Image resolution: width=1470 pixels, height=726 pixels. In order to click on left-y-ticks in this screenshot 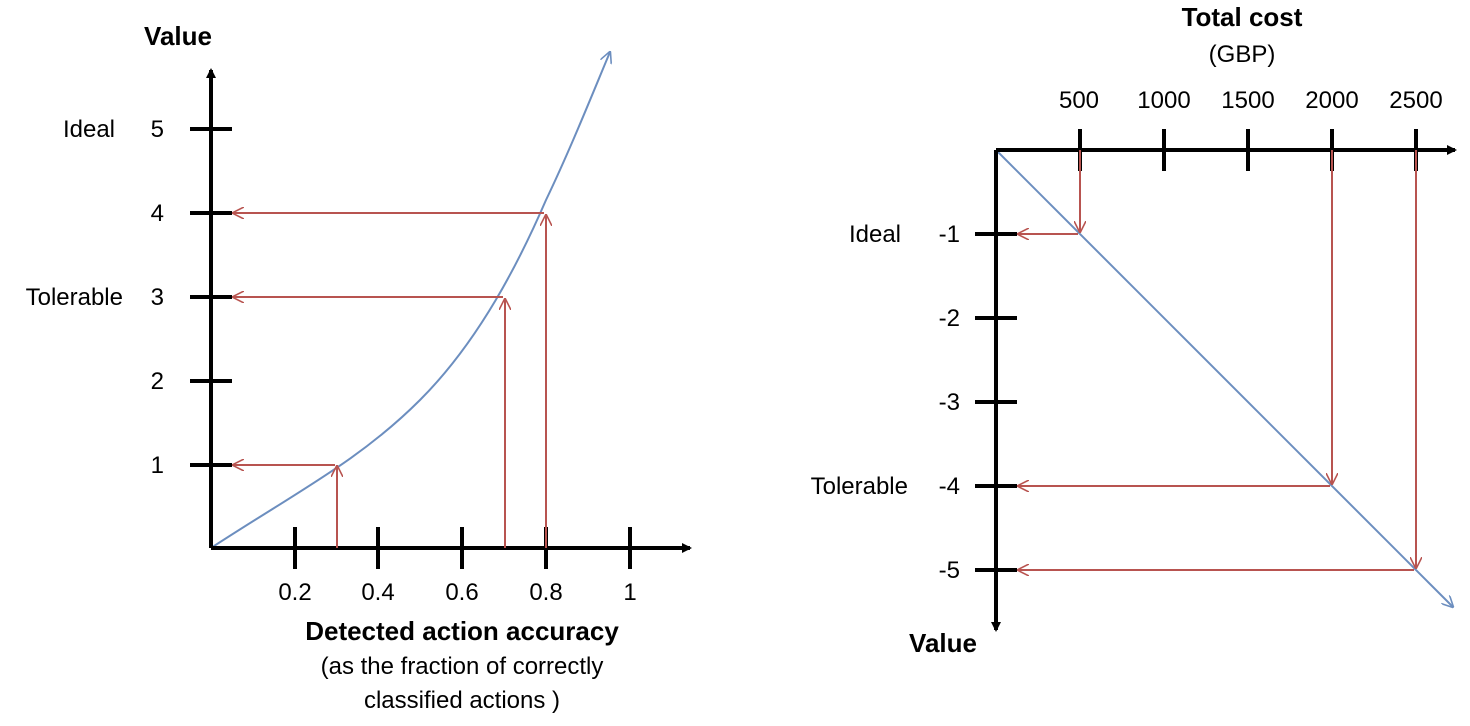, I will do `click(211, 297)`.